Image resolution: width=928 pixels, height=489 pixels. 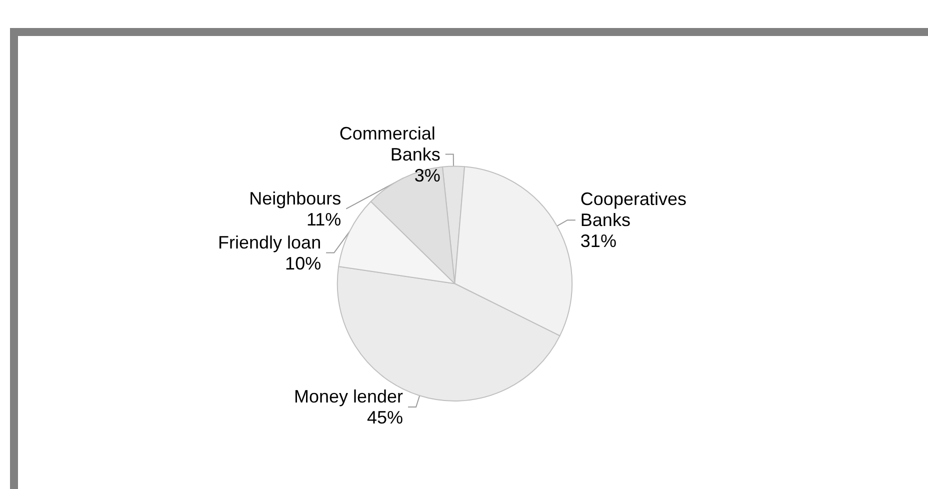 I want to click on slice-label: Cooperatives Banks, so click(x=636, y=209).